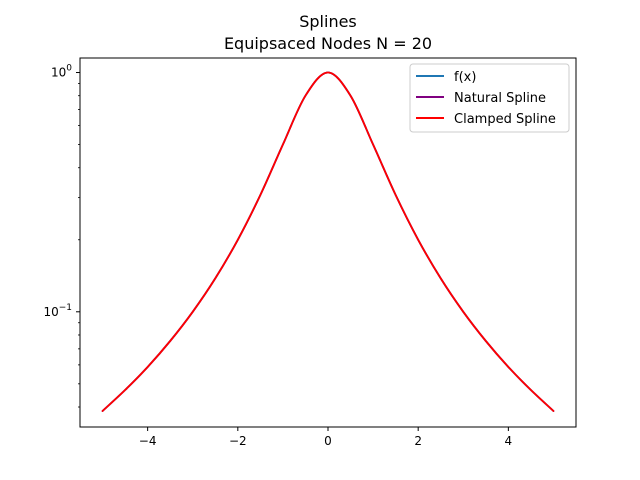 This screenshot has height=480, width=640. I want to click on y-tick-label: 10⁰, so click(61, 72).